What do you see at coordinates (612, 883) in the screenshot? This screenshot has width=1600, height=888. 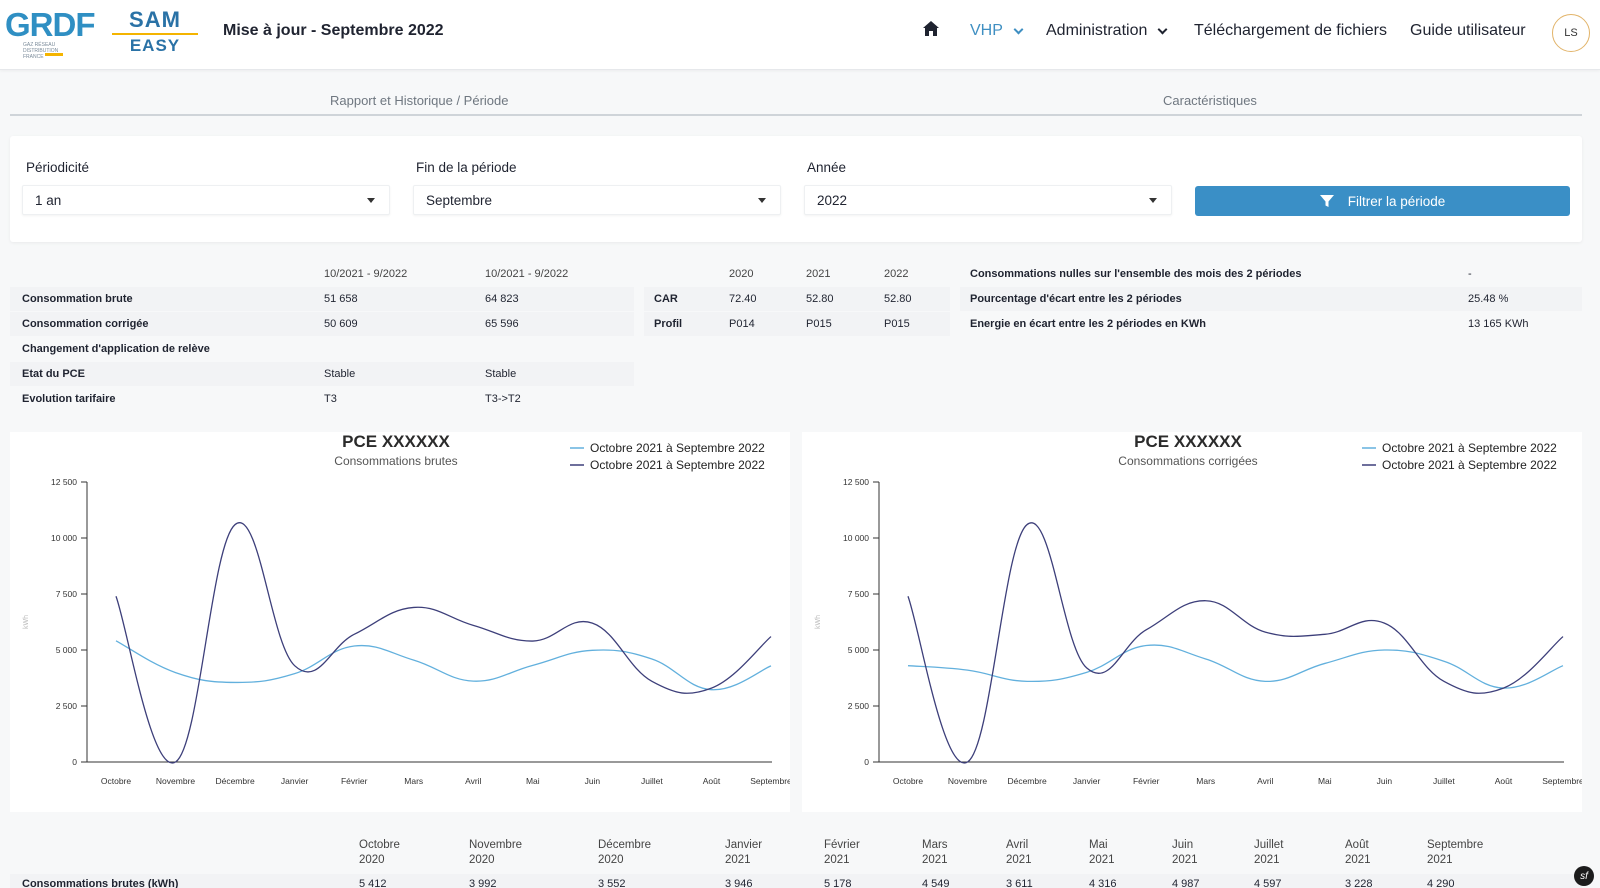 I see `month-value: 3 552` at bounding box center [612, 883].